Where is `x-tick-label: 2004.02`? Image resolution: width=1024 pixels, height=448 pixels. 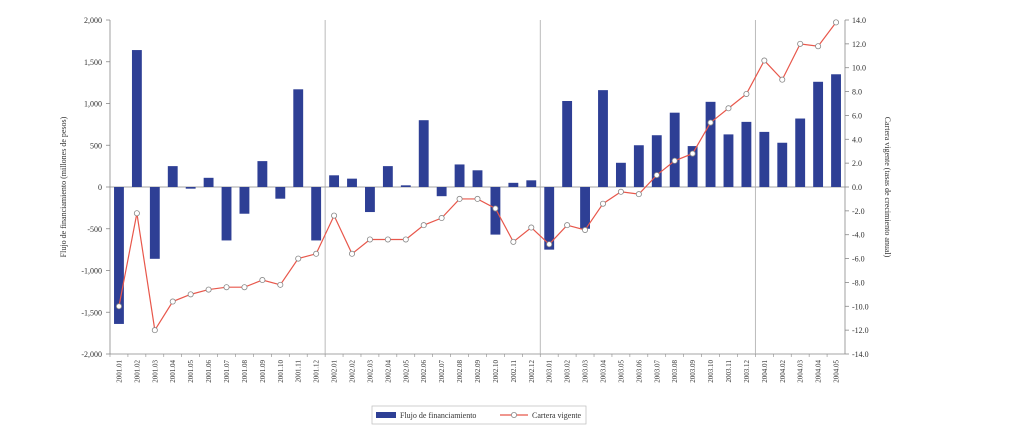
x-tick-label: 2004.02 is located at coordinates (783, 371).